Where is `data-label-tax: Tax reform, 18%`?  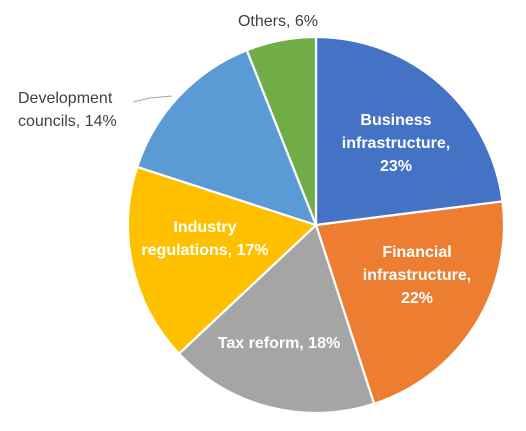
data-label-tax: Tax reform, 18% is located at coordinates (279, 343).